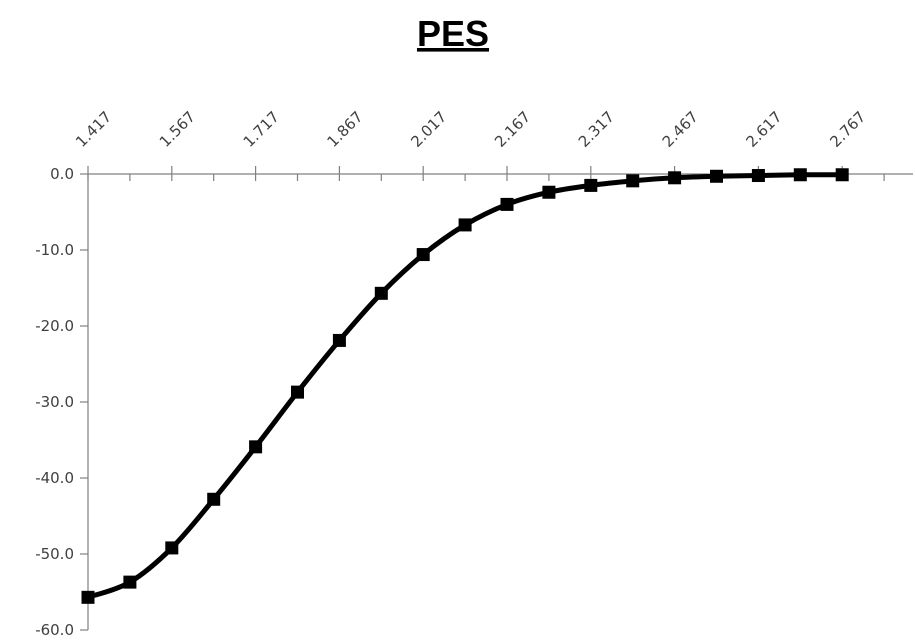 The image size is (915, 641). I want to click on y-tick-label: -60.0, so click(54, 630).